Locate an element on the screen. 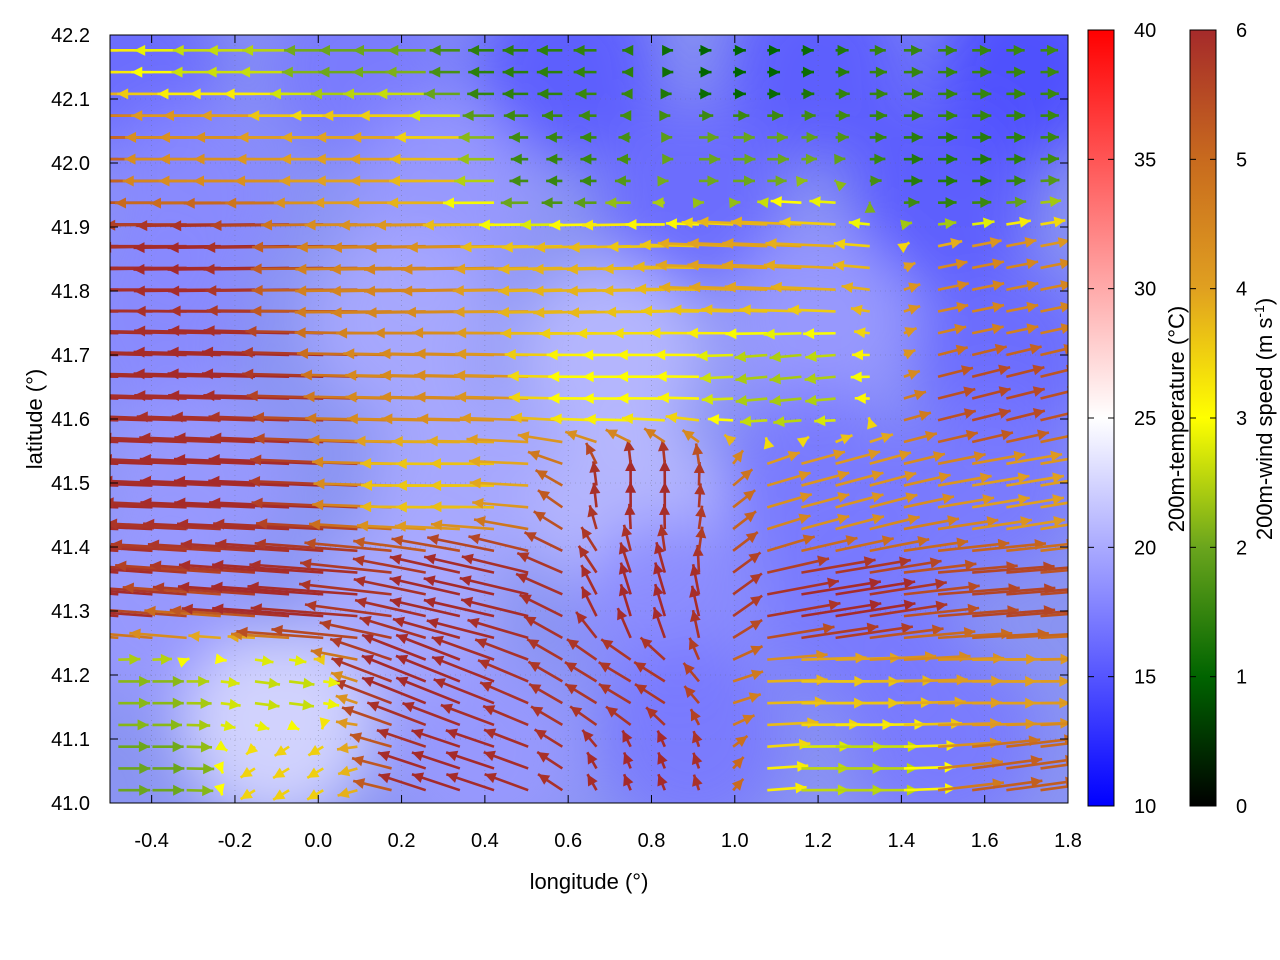  y-tick-label: 41.8 is located at coordinates (70, 292).